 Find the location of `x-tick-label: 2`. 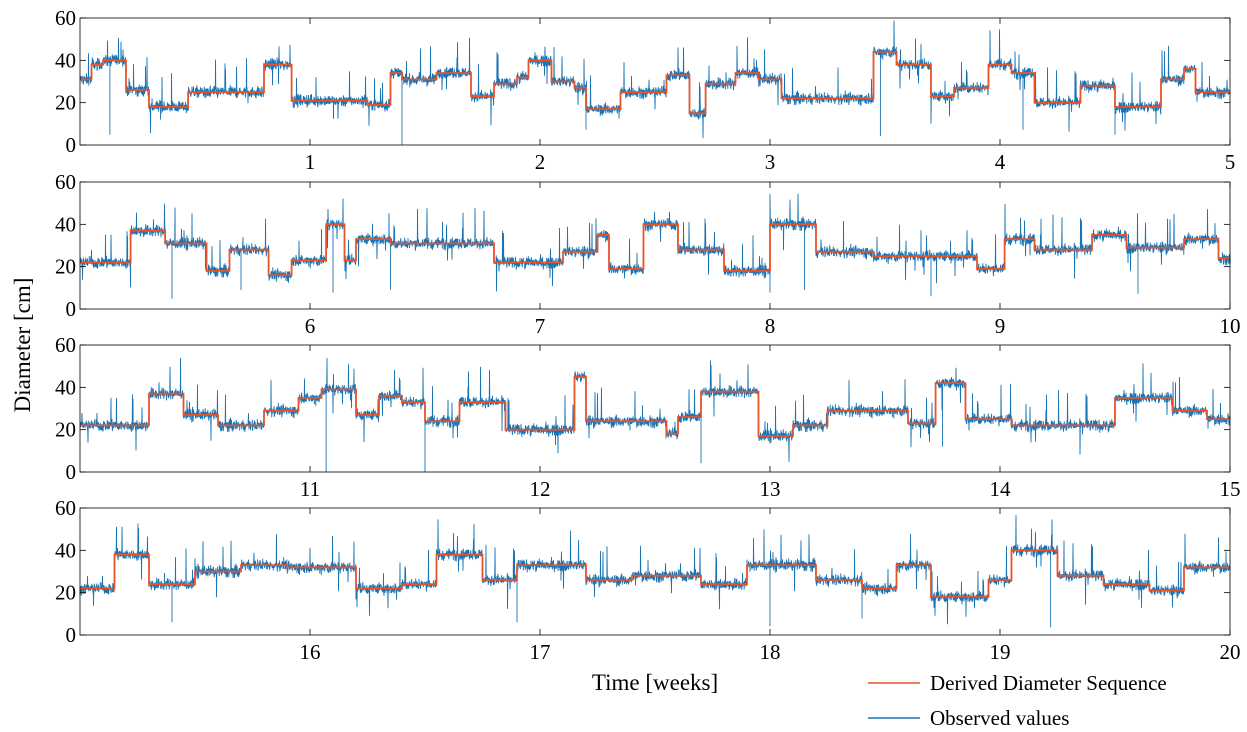

x-tick-label: 2 is located at coordinates (540, 162).